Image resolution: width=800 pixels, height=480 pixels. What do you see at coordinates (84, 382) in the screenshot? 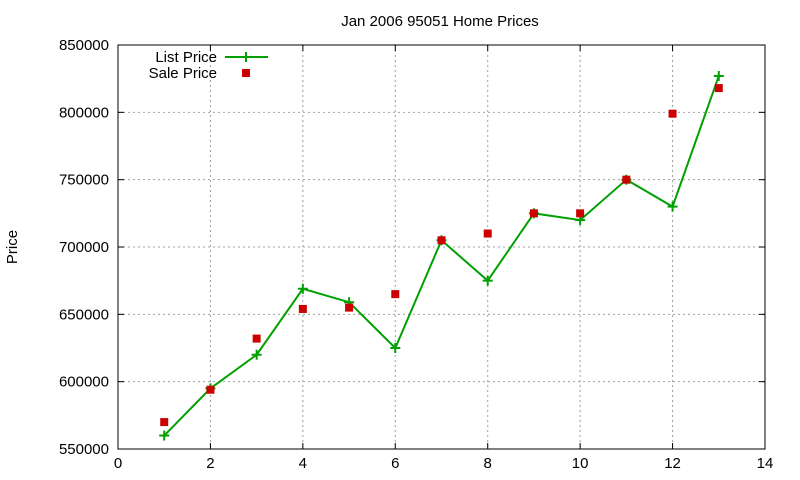
I see `y-tick-label: 600000` at bounding box center [84, 382].